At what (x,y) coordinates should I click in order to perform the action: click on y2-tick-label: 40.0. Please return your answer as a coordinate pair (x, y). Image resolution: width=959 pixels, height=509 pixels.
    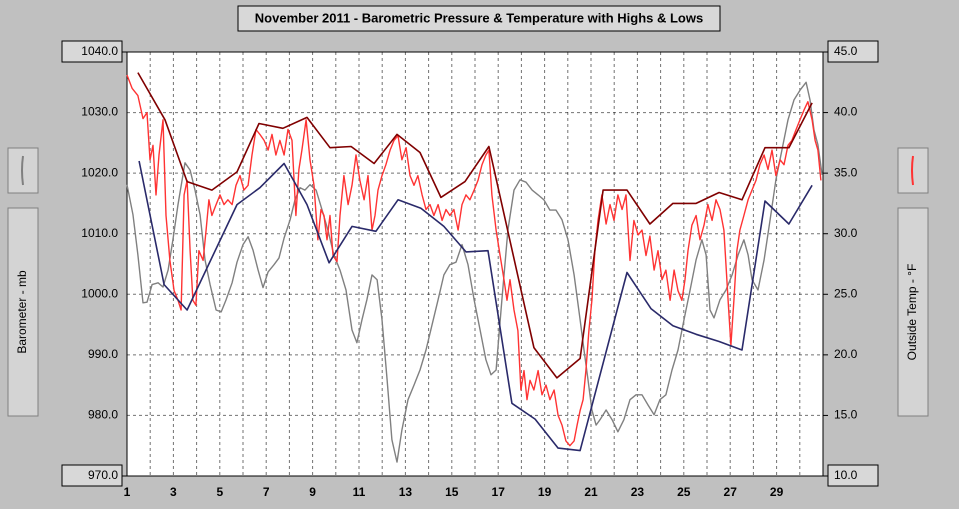
    Looking at the image, I should click on (846, 112).